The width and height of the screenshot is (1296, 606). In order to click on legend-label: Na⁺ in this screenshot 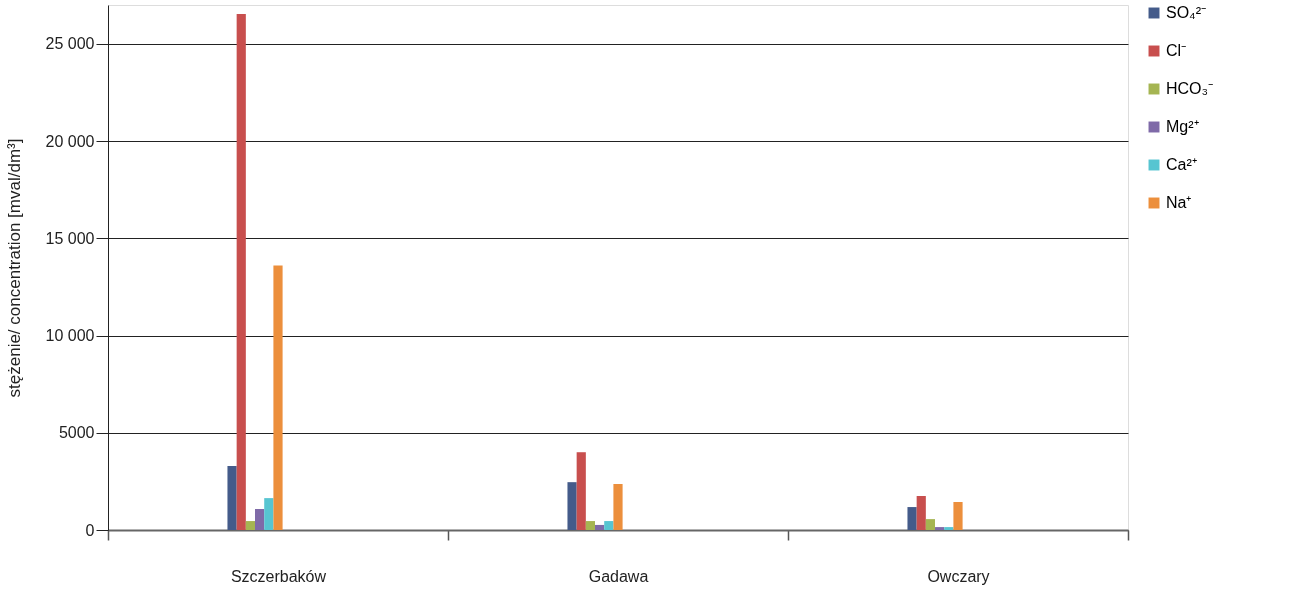, I will do `click(1179, 202)`.